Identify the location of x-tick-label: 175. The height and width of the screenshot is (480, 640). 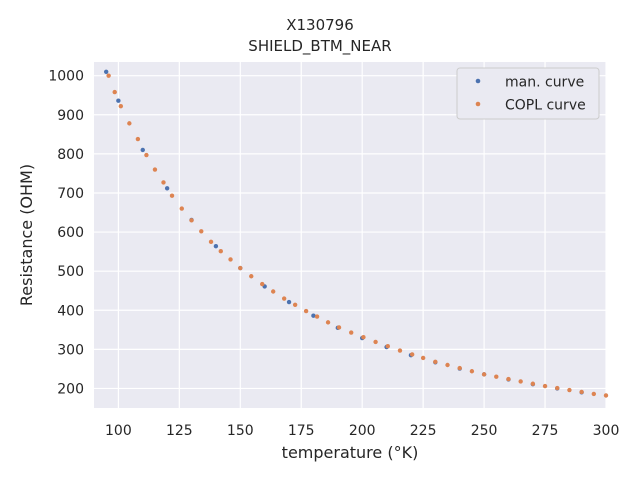
(301, 431).